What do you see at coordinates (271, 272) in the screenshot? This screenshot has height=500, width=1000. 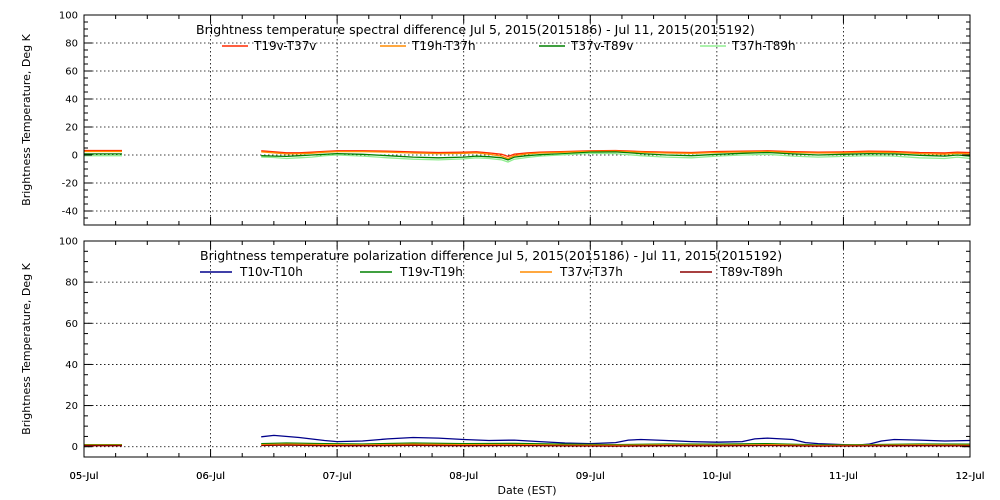 I see `legend-label: T10v-T10h` at bounding box center [271, 272].